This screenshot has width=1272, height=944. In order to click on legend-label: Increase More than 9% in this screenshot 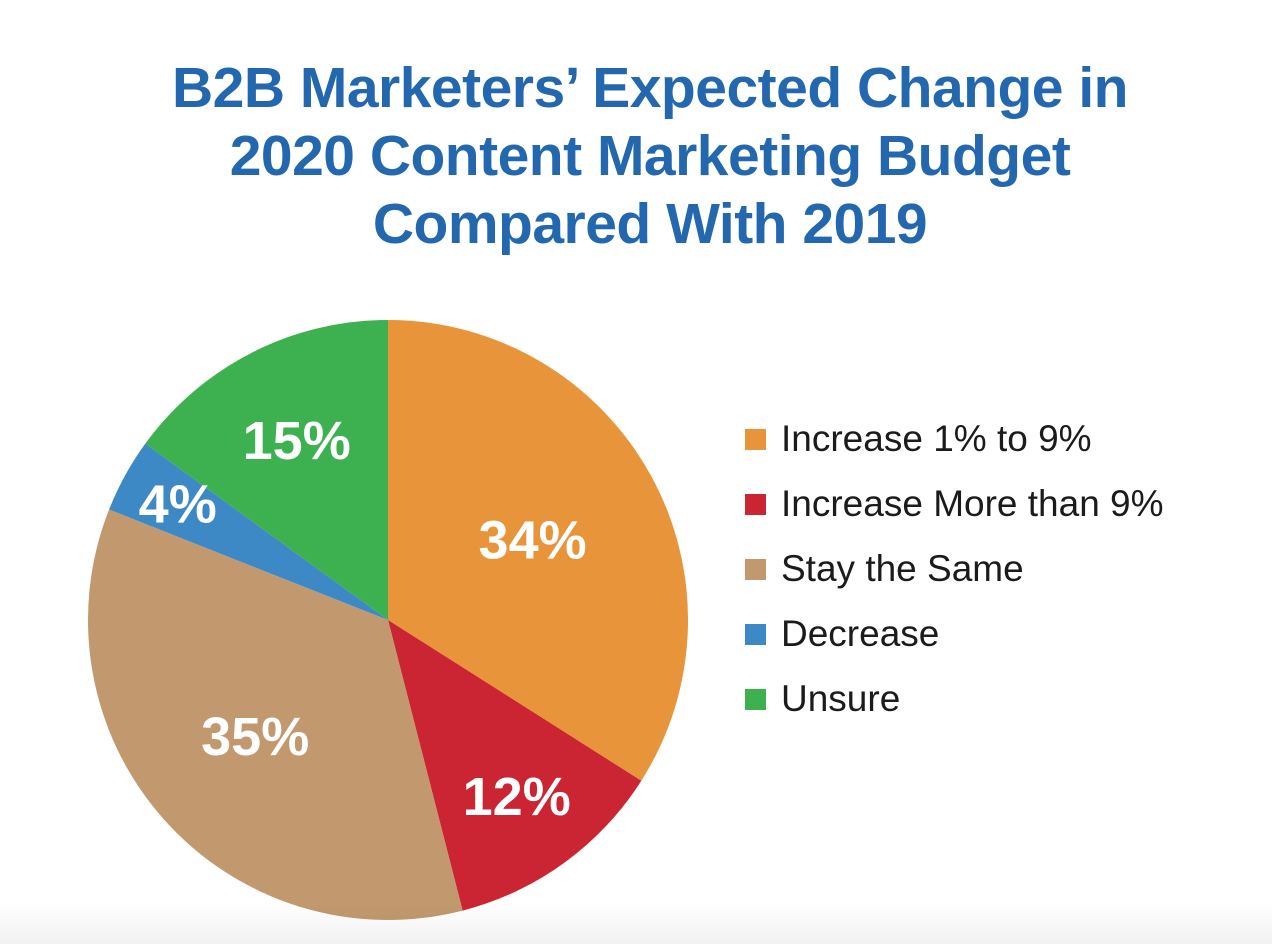, I will do `click(972, 503)`.